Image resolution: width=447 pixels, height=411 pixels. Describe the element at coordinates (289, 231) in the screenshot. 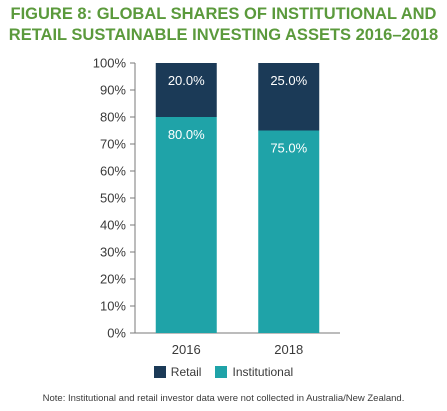

I see `bar-institutional-2018` at that location.